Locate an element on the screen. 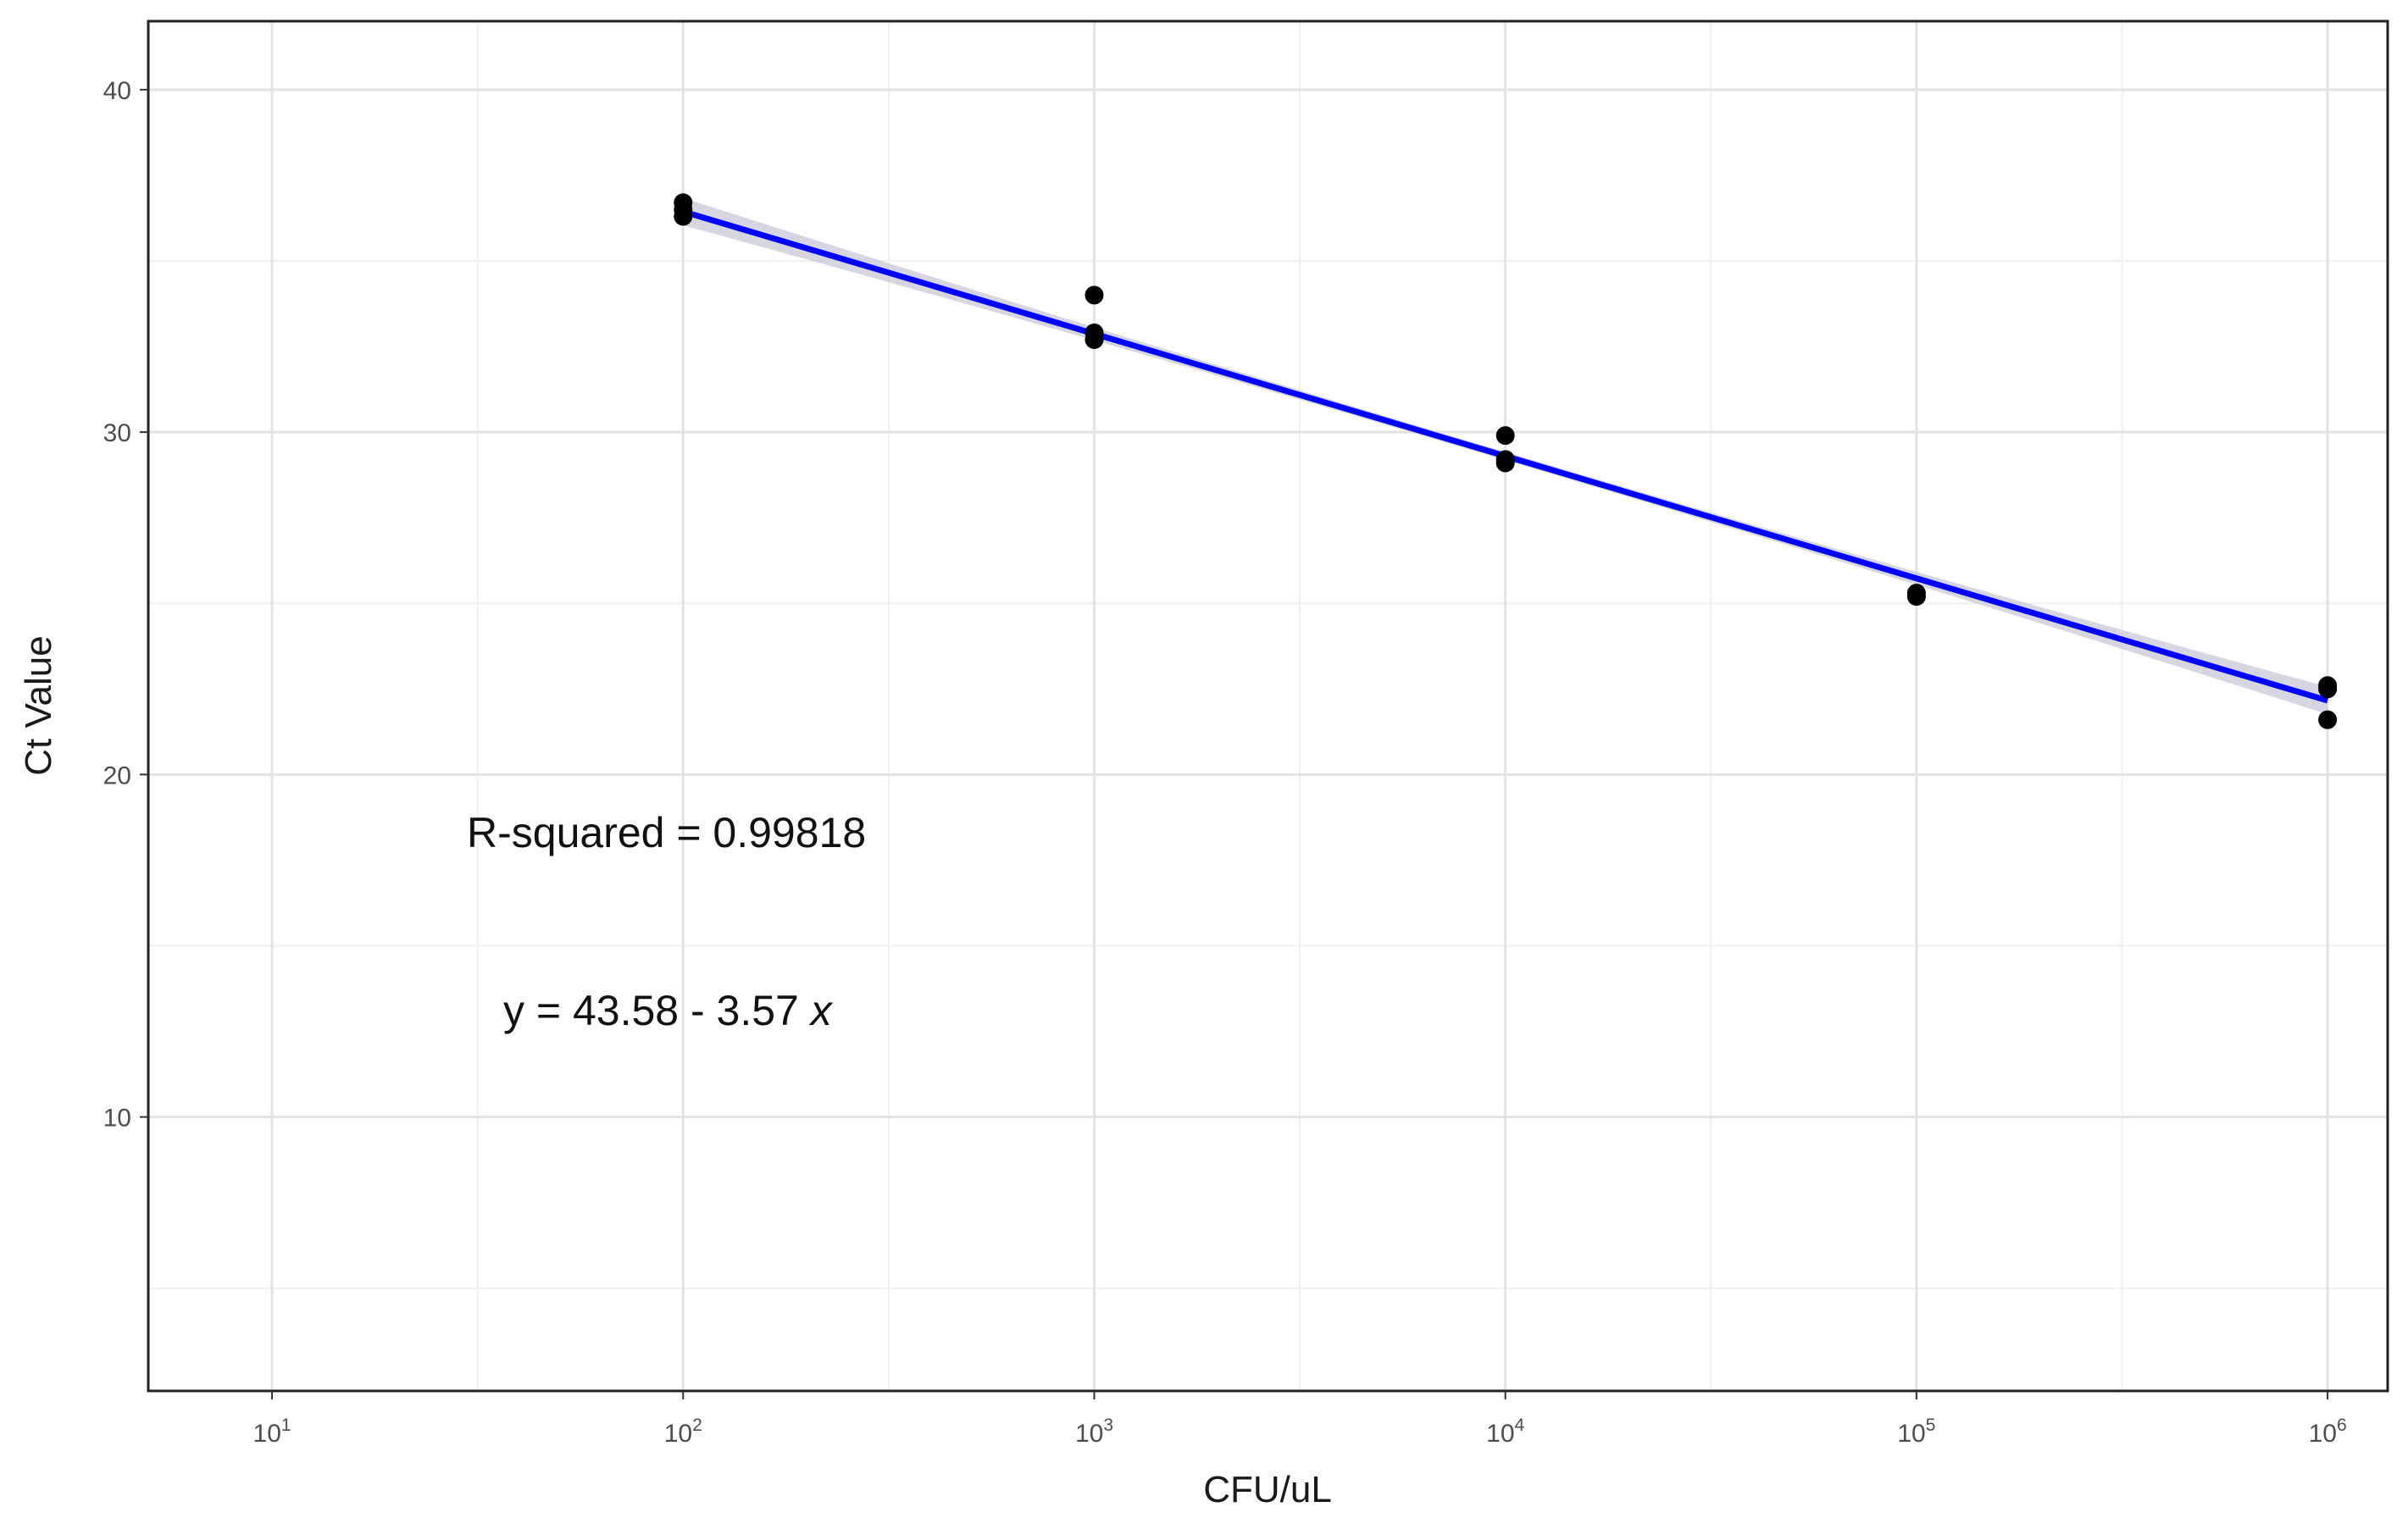  y-tick-label: 20 is located at coordinates (117, 775).